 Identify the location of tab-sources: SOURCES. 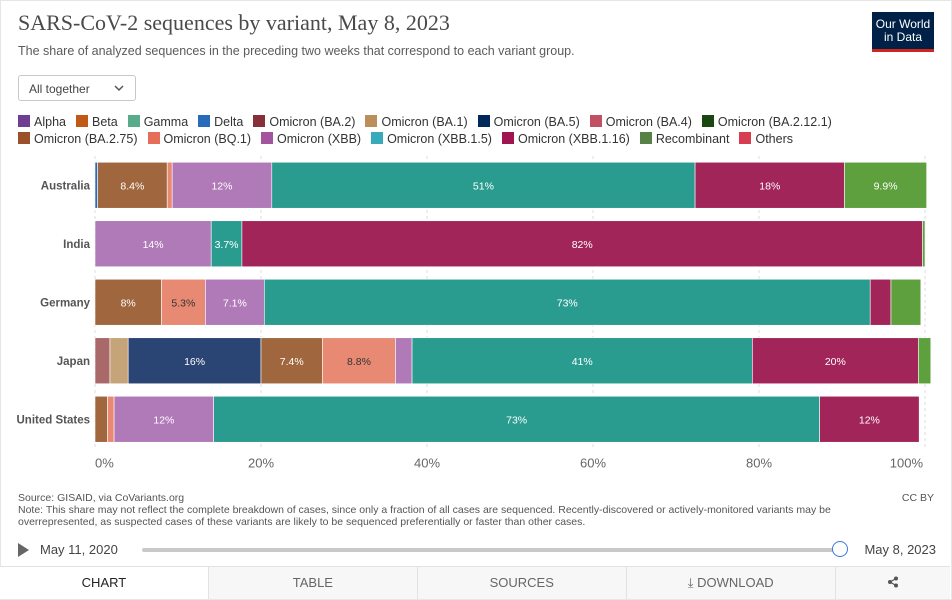
(521, 583).